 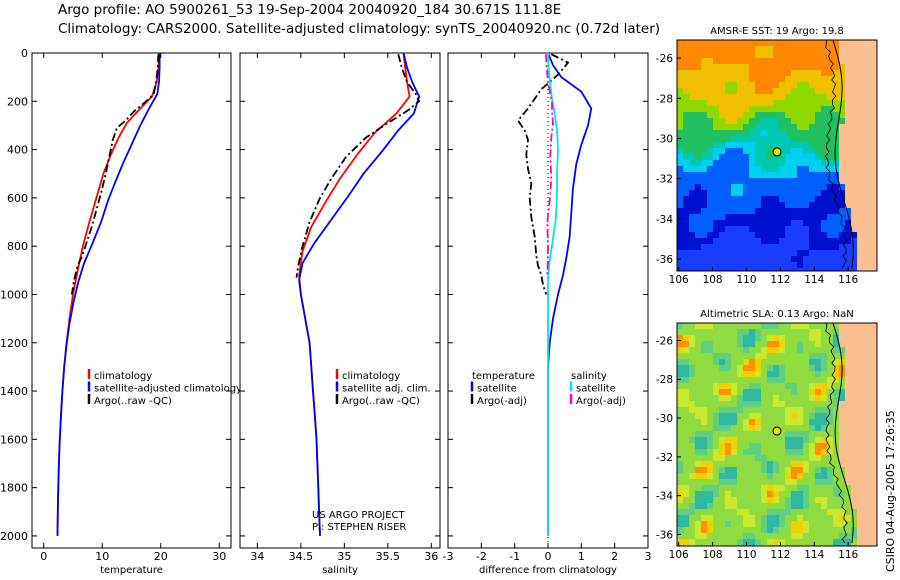 I want to click on y-tick-label: 1600, so click(x=14, y=439).